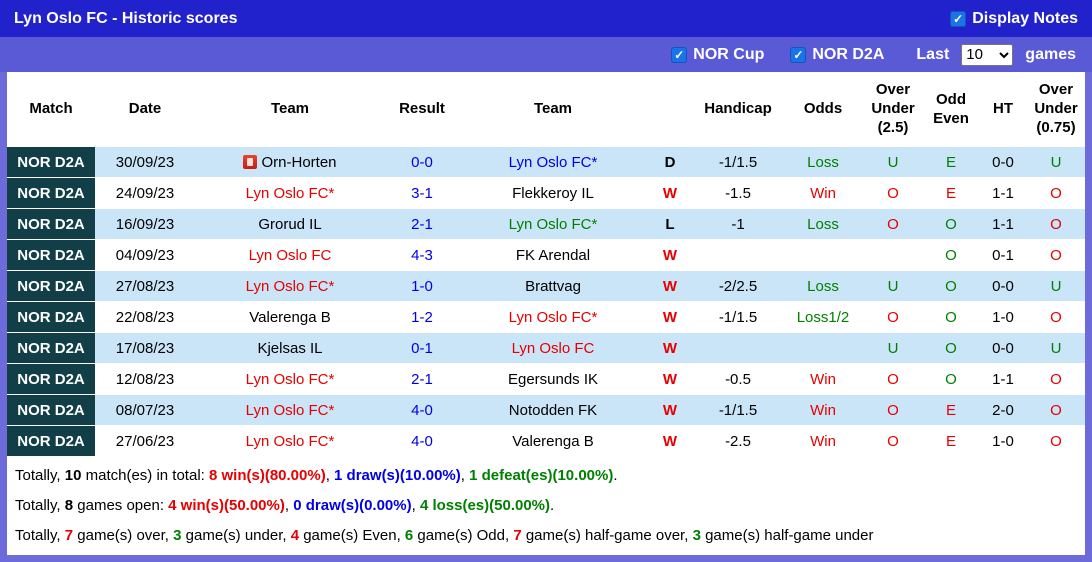 This screenshot has width=1092, height=562. I want to click on summary-segment: 7, so click(69, 535).